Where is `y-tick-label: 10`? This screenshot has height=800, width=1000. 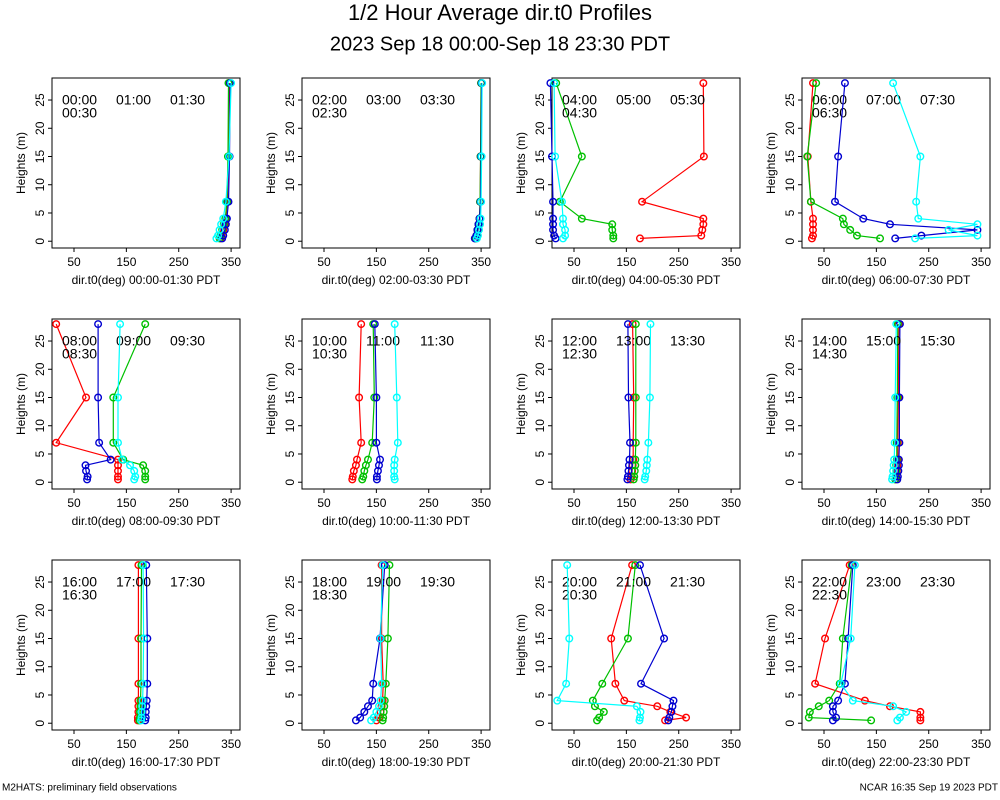
y-tick-label: 10 is located at coordinates (40, 185).